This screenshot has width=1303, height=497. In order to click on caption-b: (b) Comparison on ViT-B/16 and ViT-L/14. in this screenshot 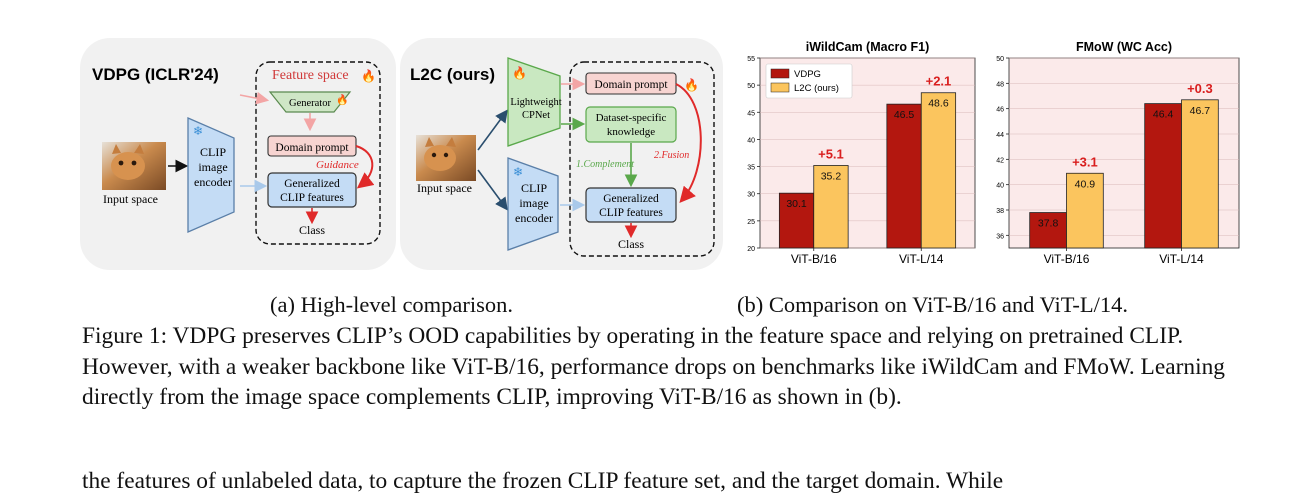, I will do `click(933, 304)`.